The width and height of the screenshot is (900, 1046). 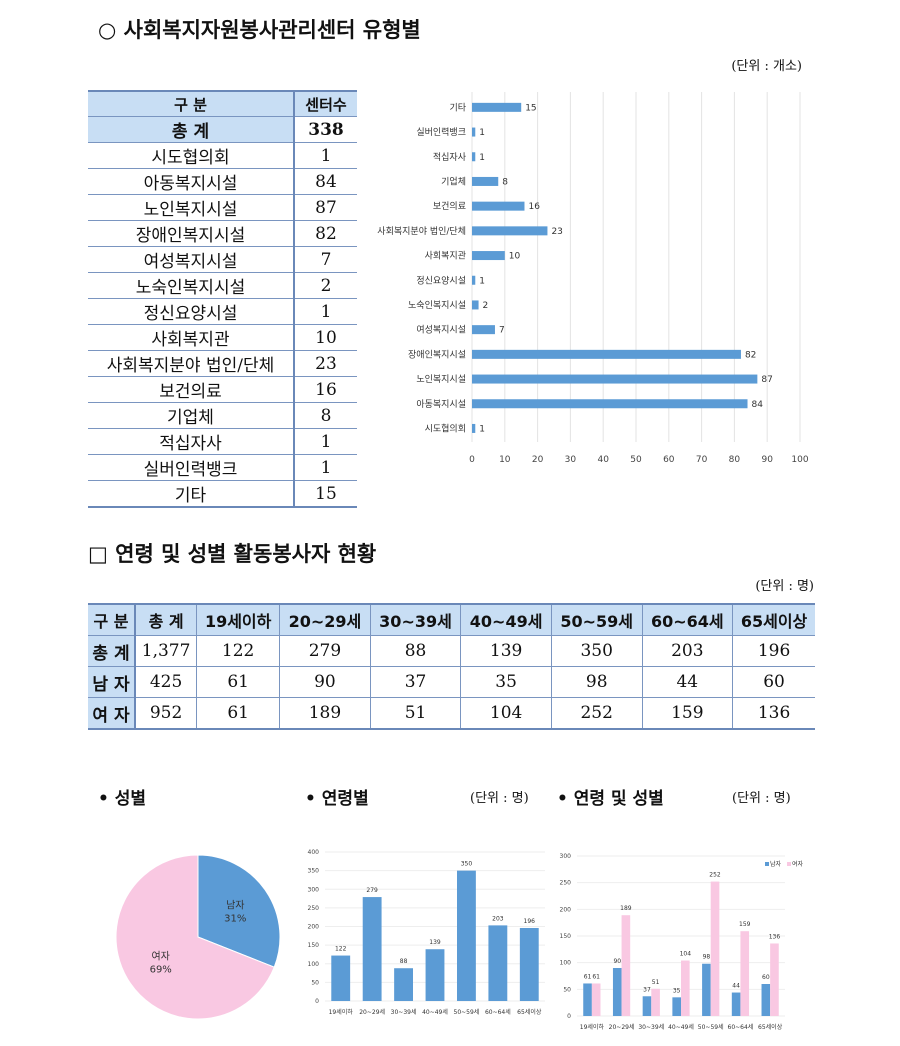 What do you see at coordinates (191, 415) in the screenshot?
I see `table-cell: 기업체` at bounding box center [191, 415].